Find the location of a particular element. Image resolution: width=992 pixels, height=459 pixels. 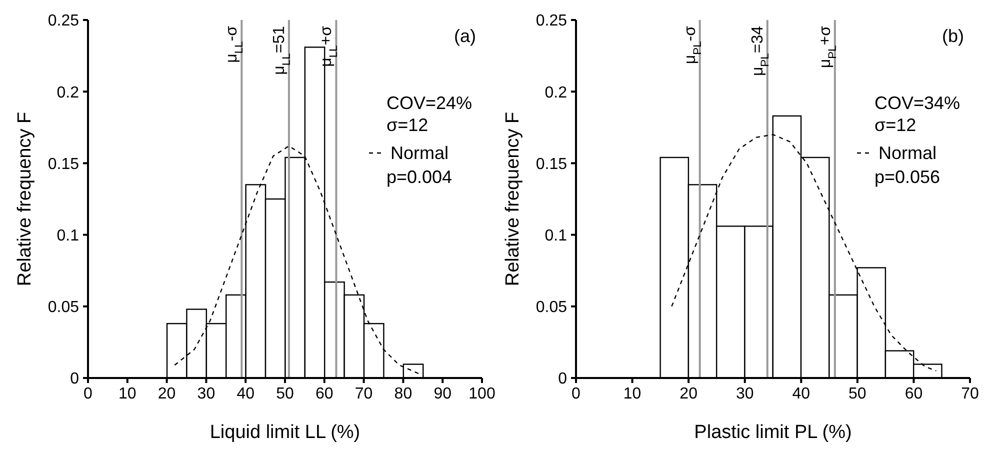

x-axis-title: Liquid limit LL (%) is located at coordinates (285, 432).